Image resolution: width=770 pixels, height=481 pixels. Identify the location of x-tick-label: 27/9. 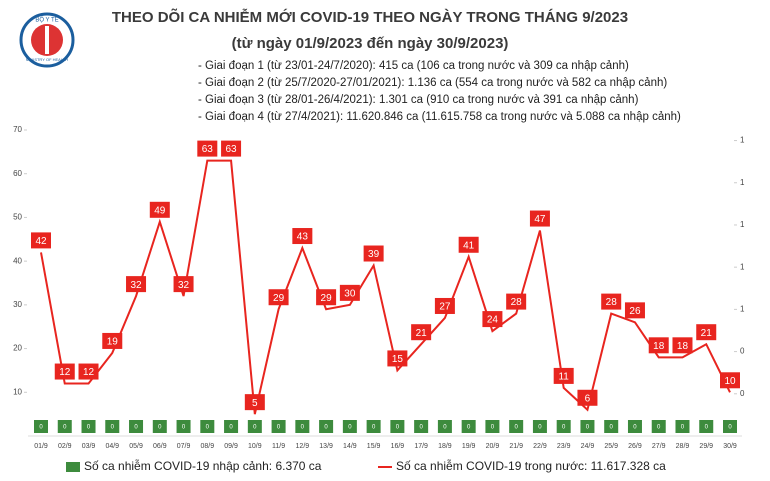
(659, 446).